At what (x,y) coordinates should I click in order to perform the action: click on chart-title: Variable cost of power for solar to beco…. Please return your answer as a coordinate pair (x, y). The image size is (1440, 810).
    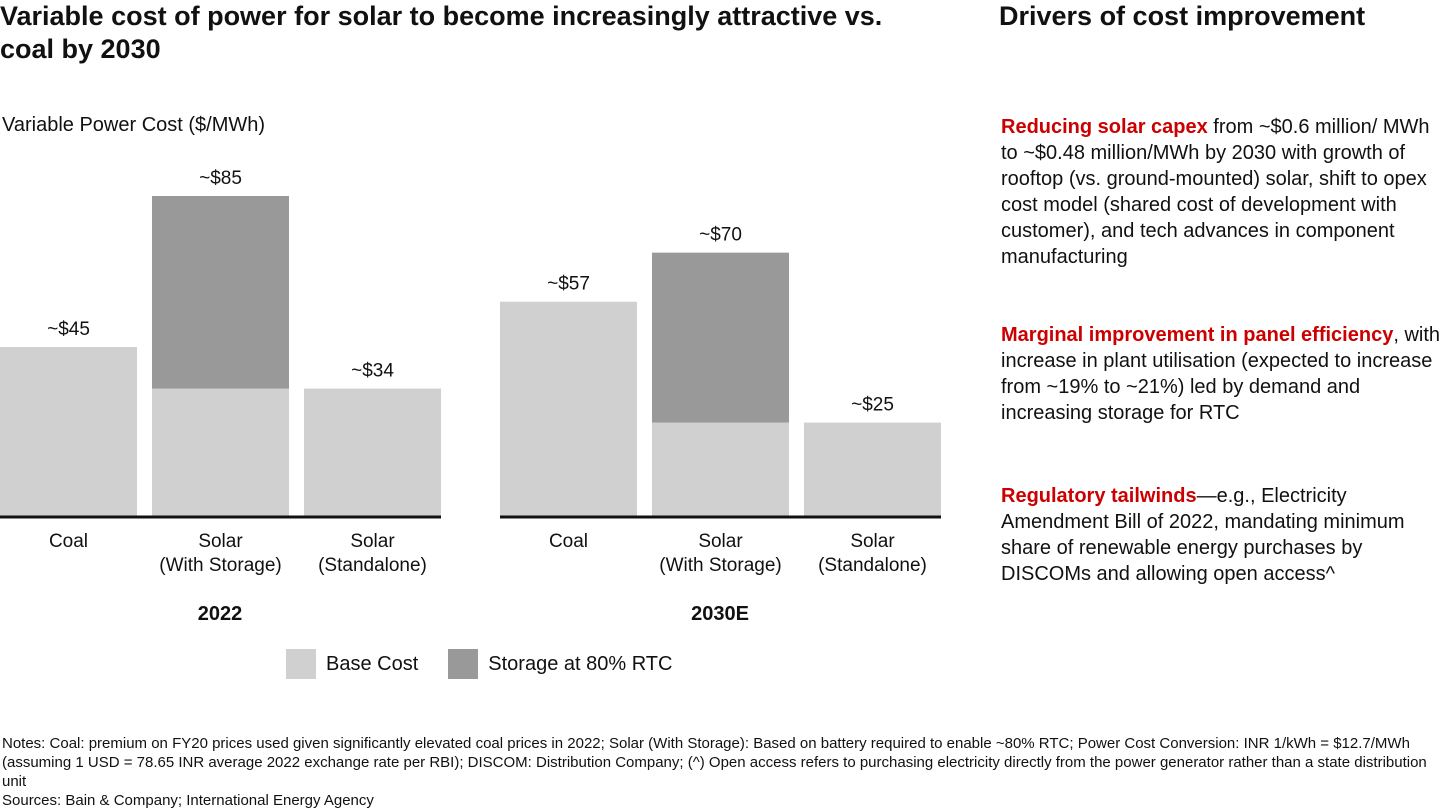
    Looking at the image, I should click on (441, 32).